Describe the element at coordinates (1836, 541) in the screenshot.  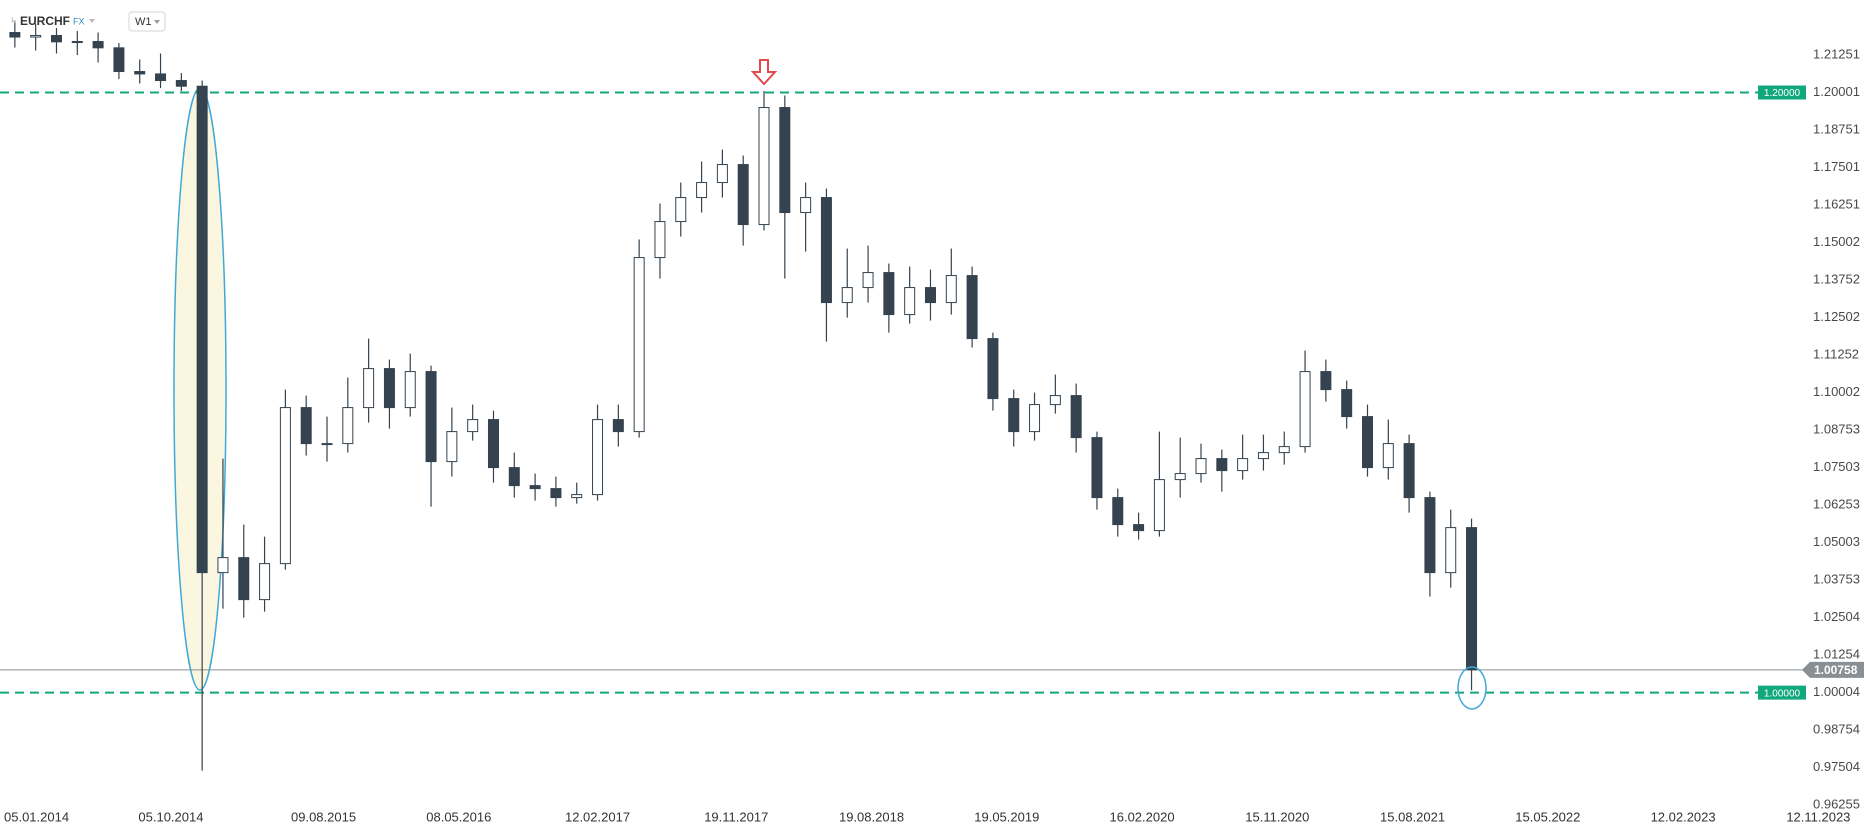
I see `y-tick-label: 1.05003` at that location.